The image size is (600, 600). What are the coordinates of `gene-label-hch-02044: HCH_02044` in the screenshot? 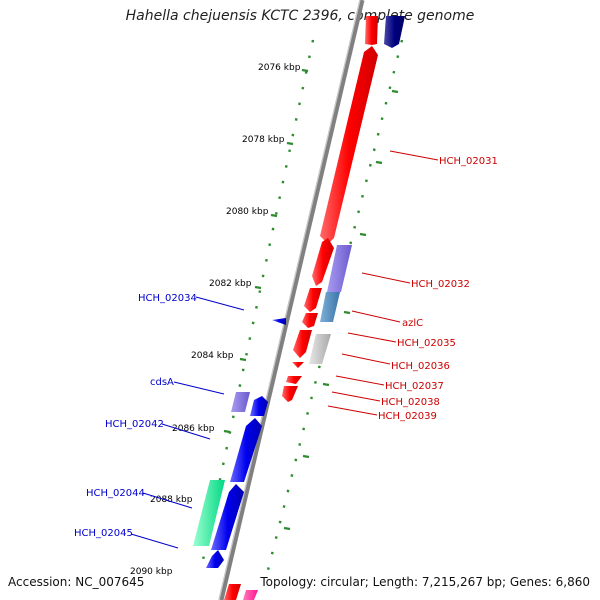 It's located at (115, 493).